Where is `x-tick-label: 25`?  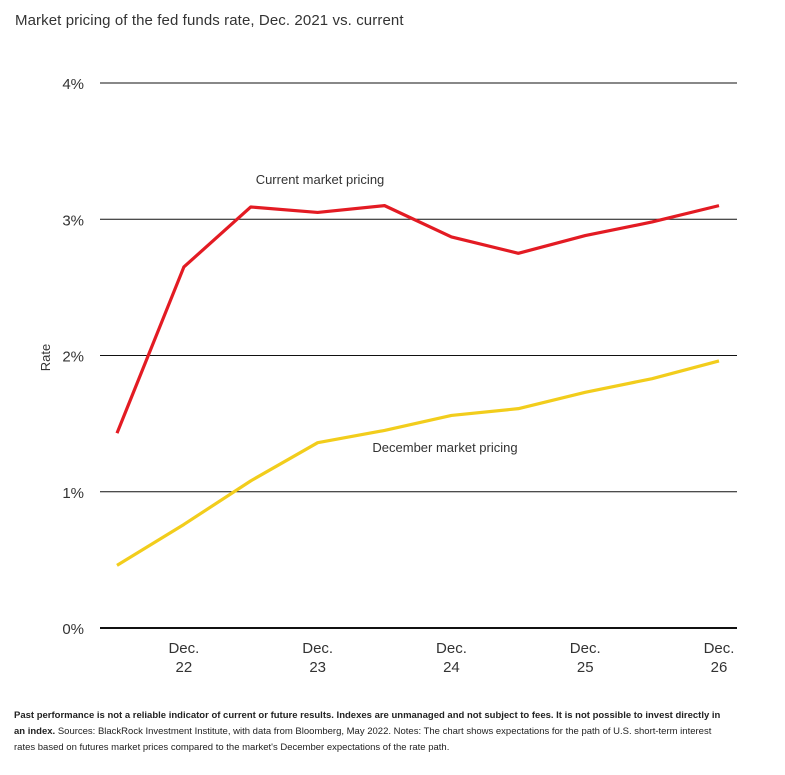
x-tick-label: 25 is located at coordinates (585, 667).